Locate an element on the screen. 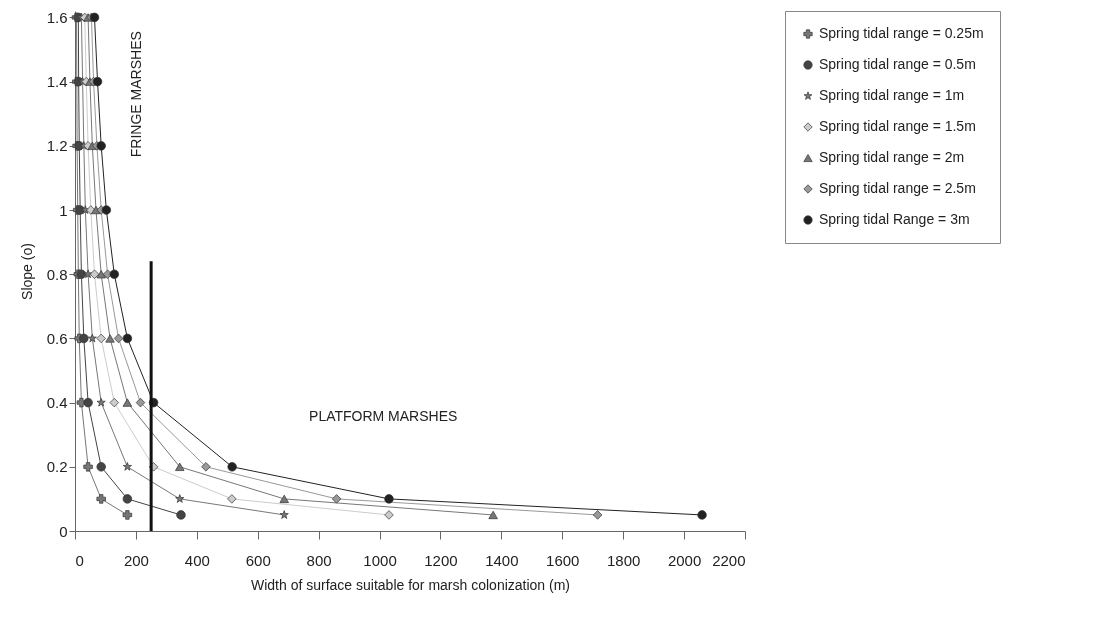  legend-label: Spring tidal range = 0.5m is located at coordinates (897, 64).